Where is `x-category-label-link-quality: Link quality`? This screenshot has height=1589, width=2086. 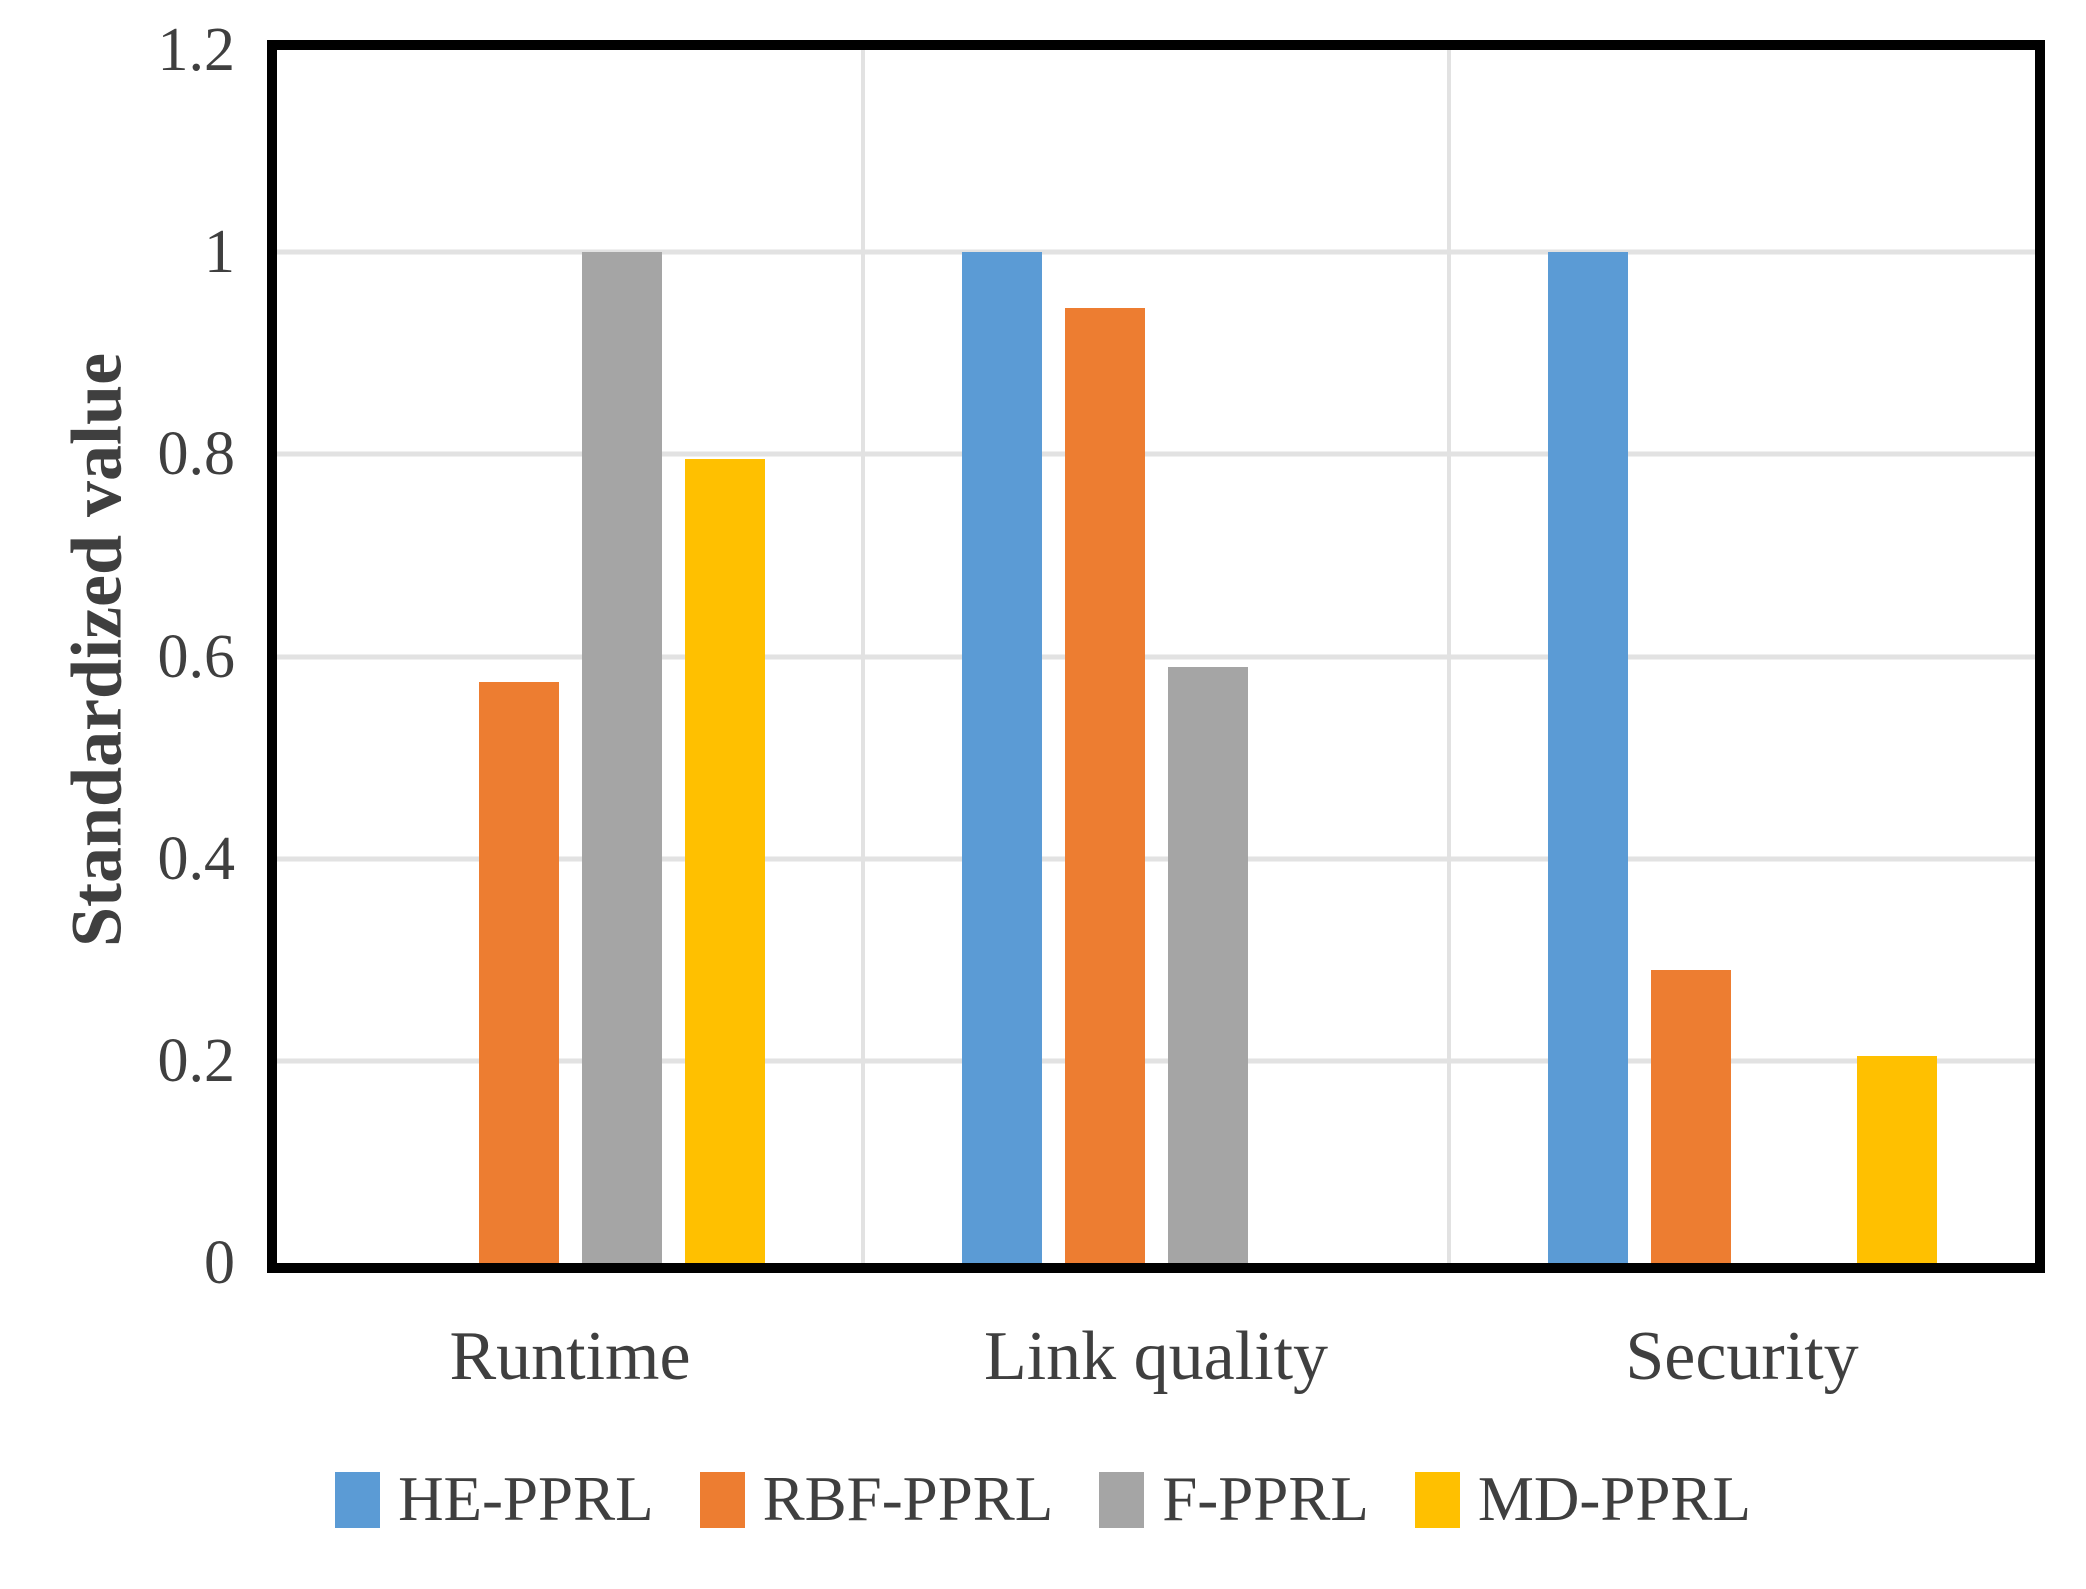 x-category-label-link-quality: Link quality is located at coordinates (1156, 1356).